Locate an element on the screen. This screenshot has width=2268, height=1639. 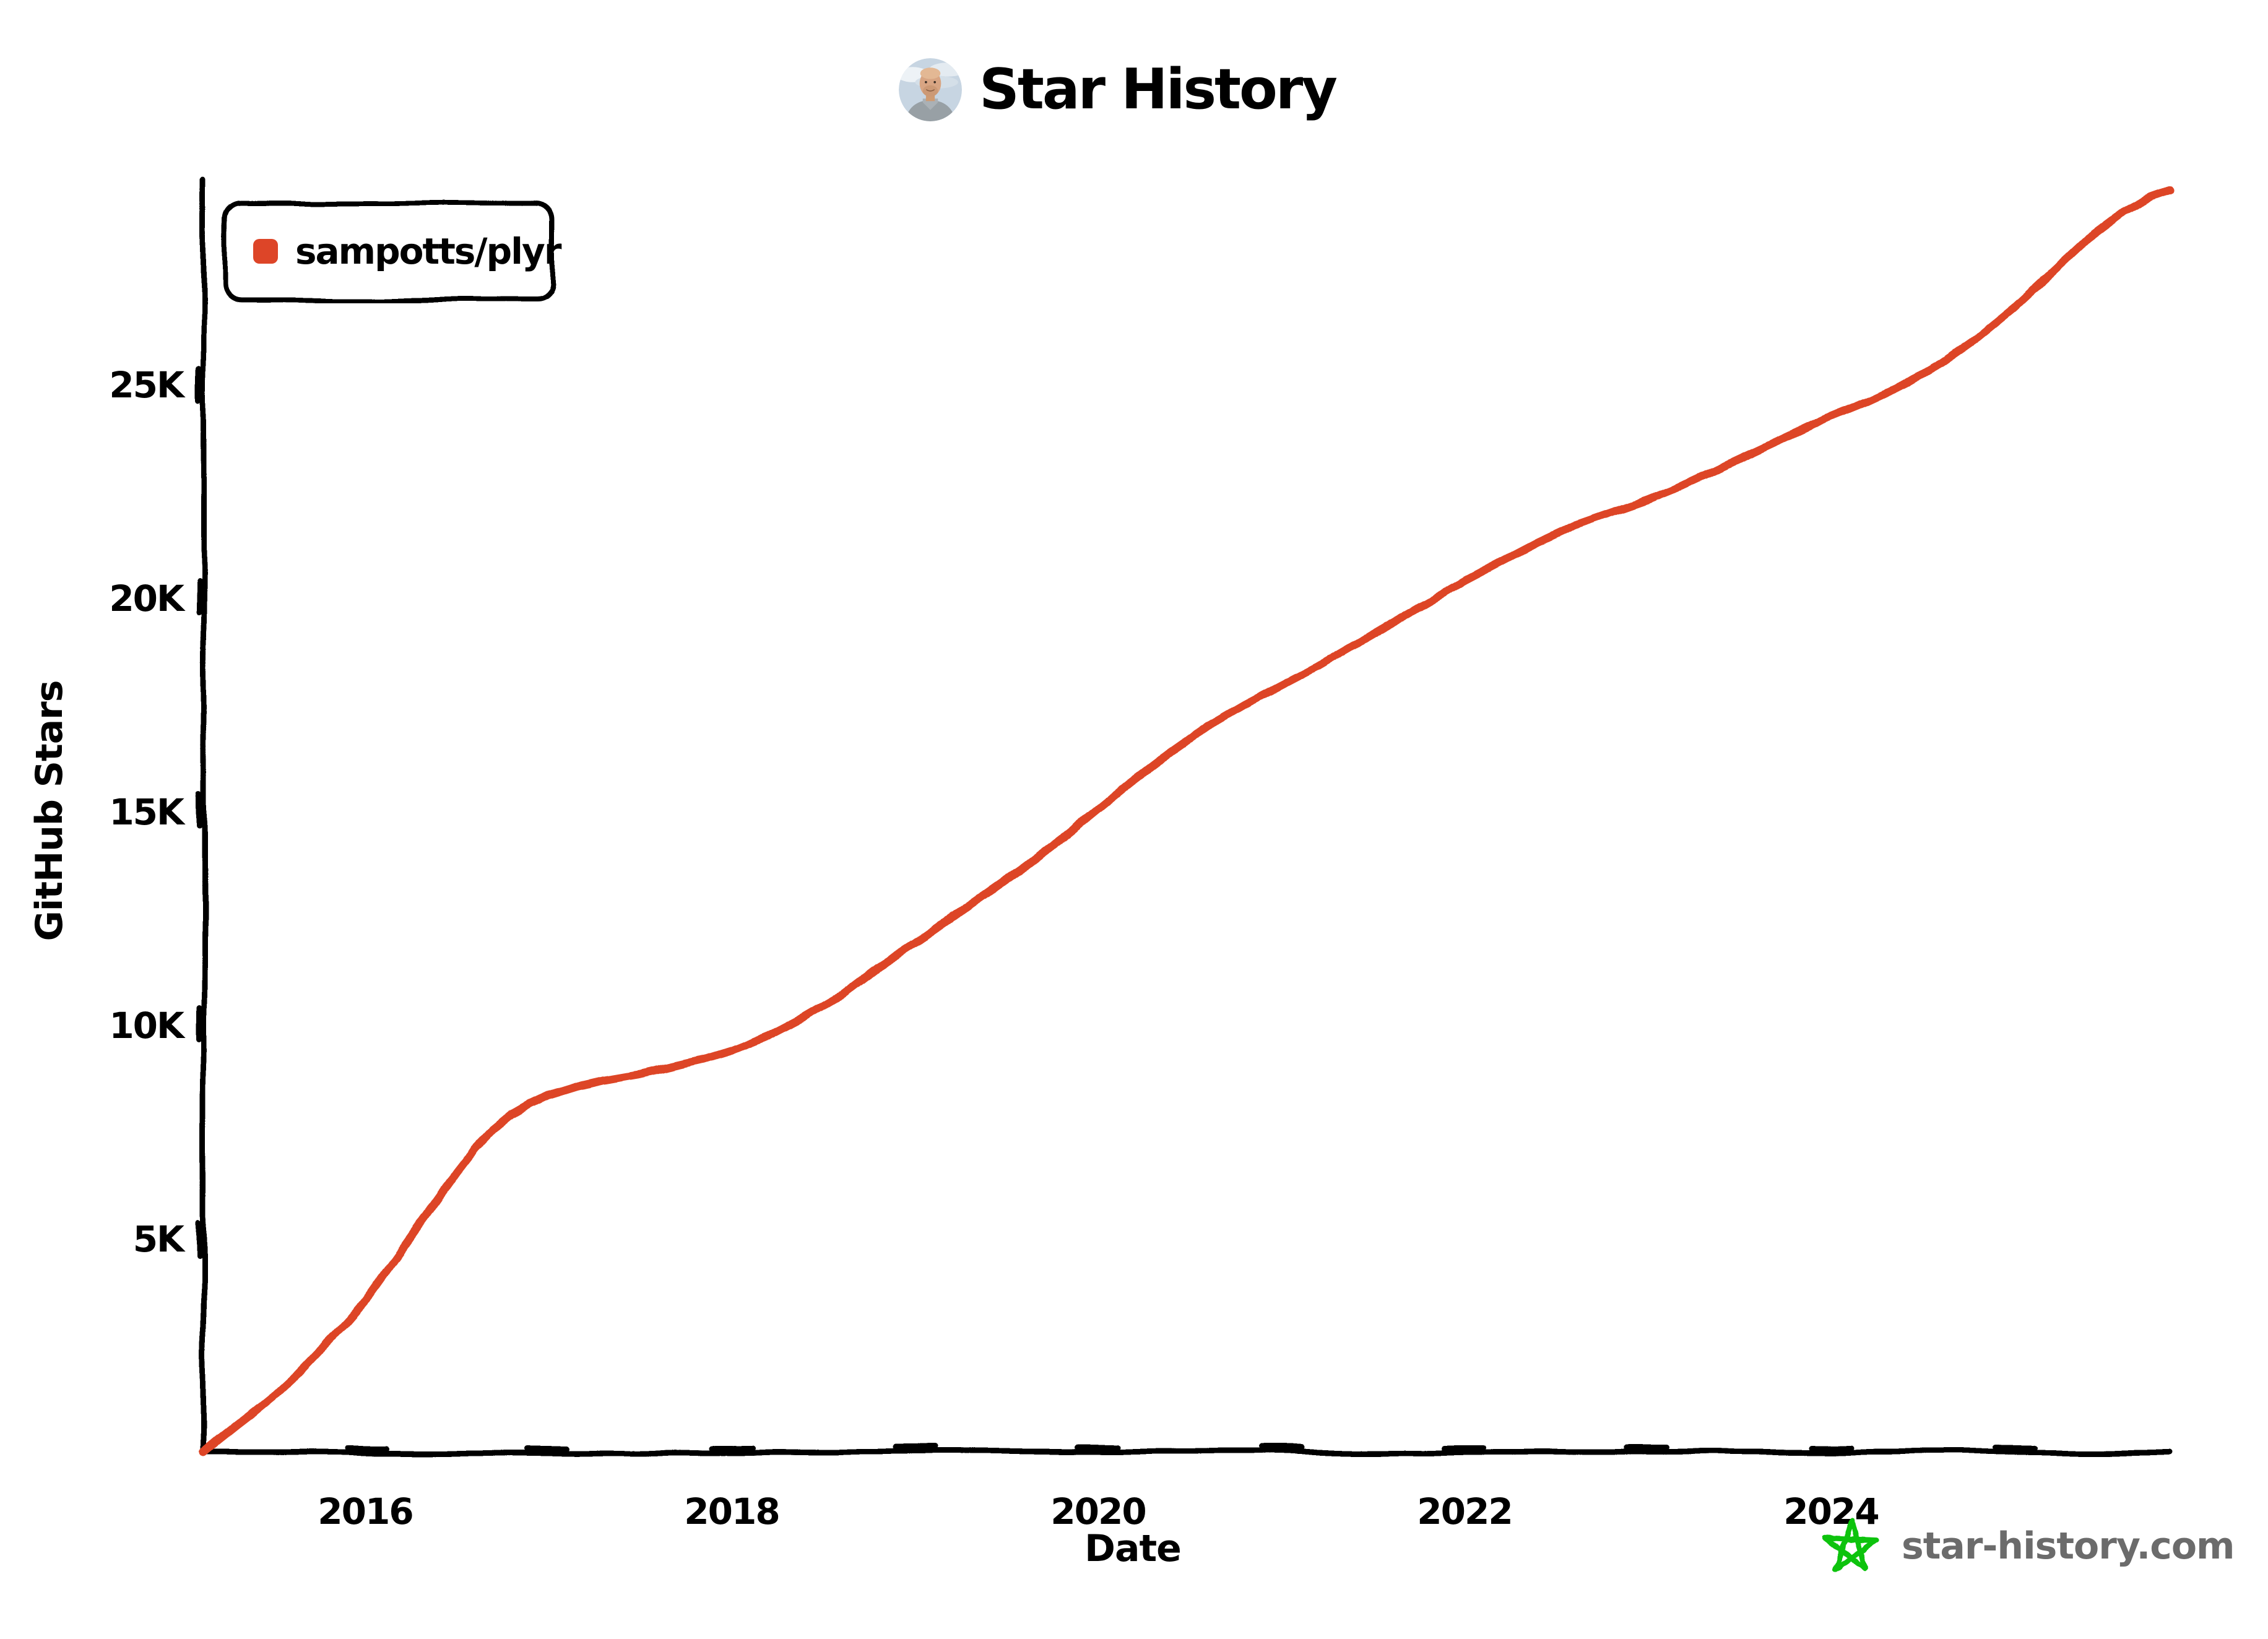
legend-label: sampotts/plyr is located at coordinates (428, 251).